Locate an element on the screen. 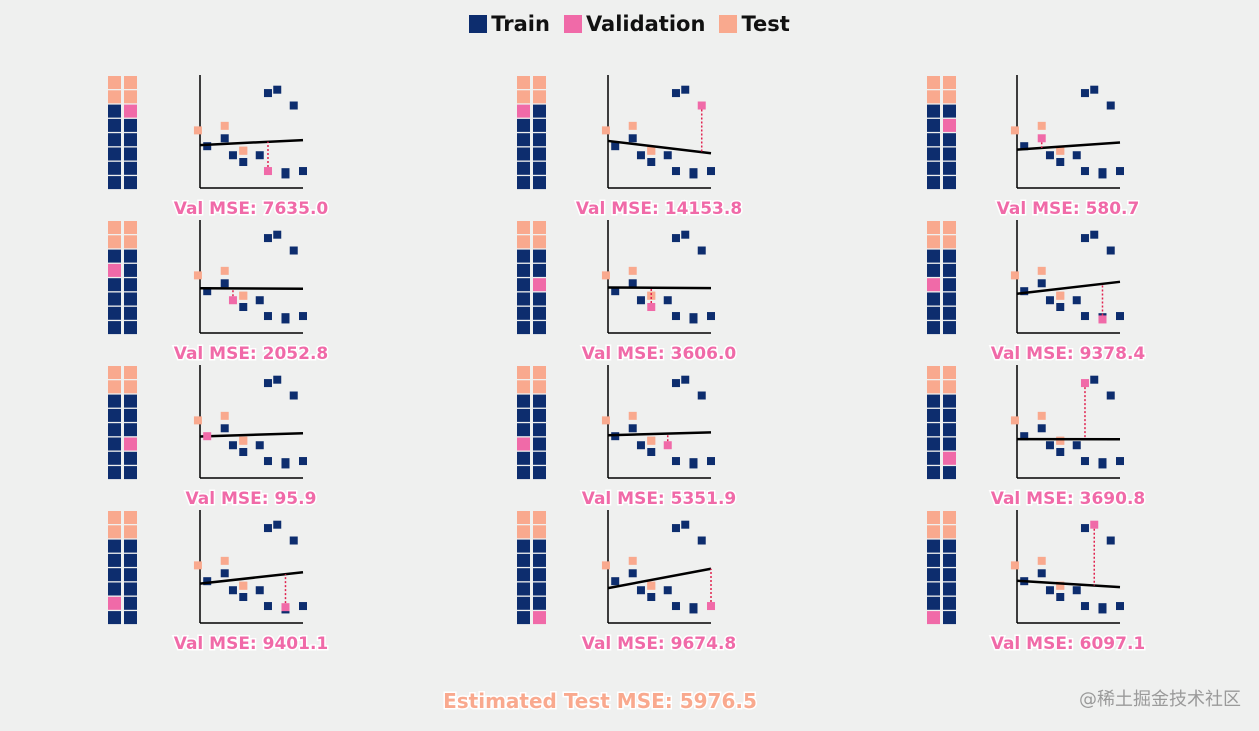 The width and height of the screenshot is (1259, 731). train-swatch is located at coordinates (478, 24).